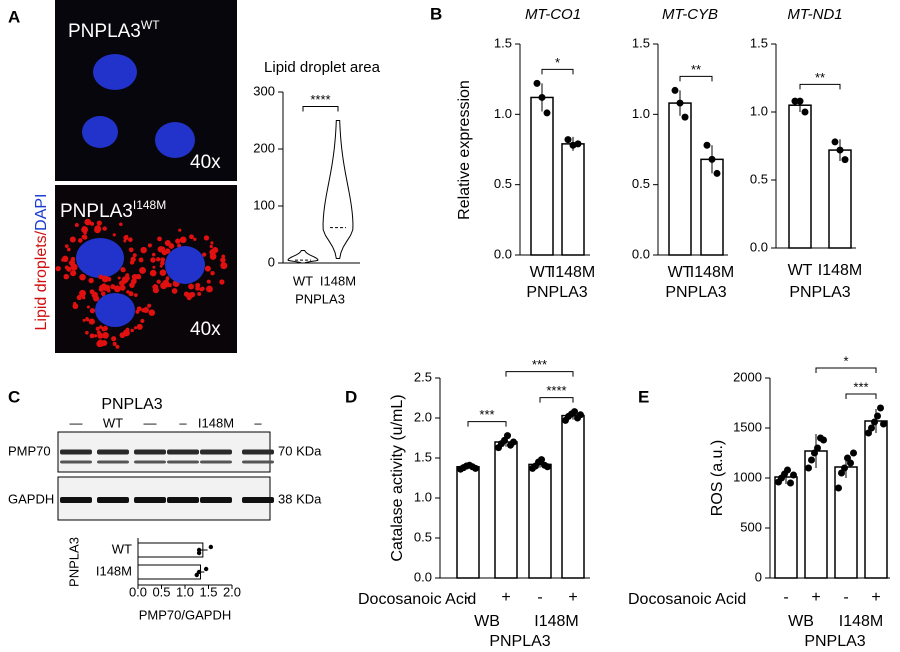  What do you see at coordinates (747, 476) in the screenshot?
I see `y-tick-label: 1000` at bounding box center [747, 476].